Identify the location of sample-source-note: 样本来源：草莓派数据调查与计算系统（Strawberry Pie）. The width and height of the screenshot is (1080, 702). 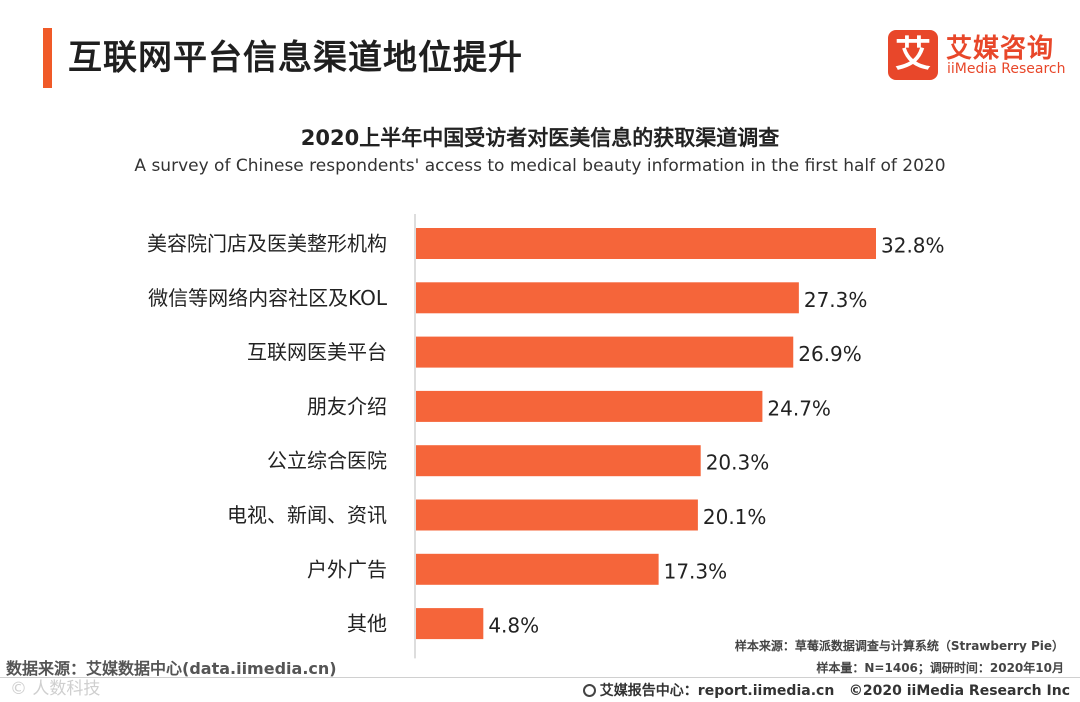
(899, 646).